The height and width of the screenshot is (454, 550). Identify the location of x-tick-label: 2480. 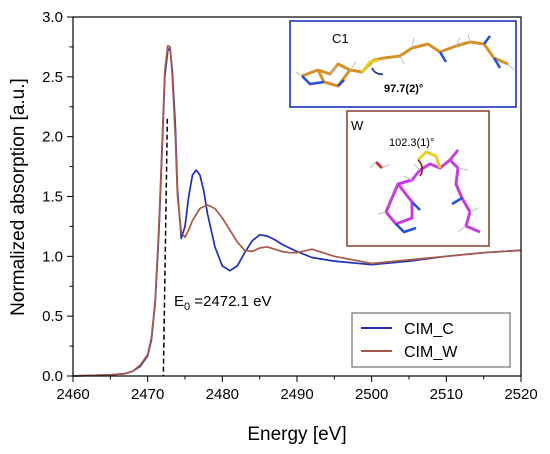
(222, 394).